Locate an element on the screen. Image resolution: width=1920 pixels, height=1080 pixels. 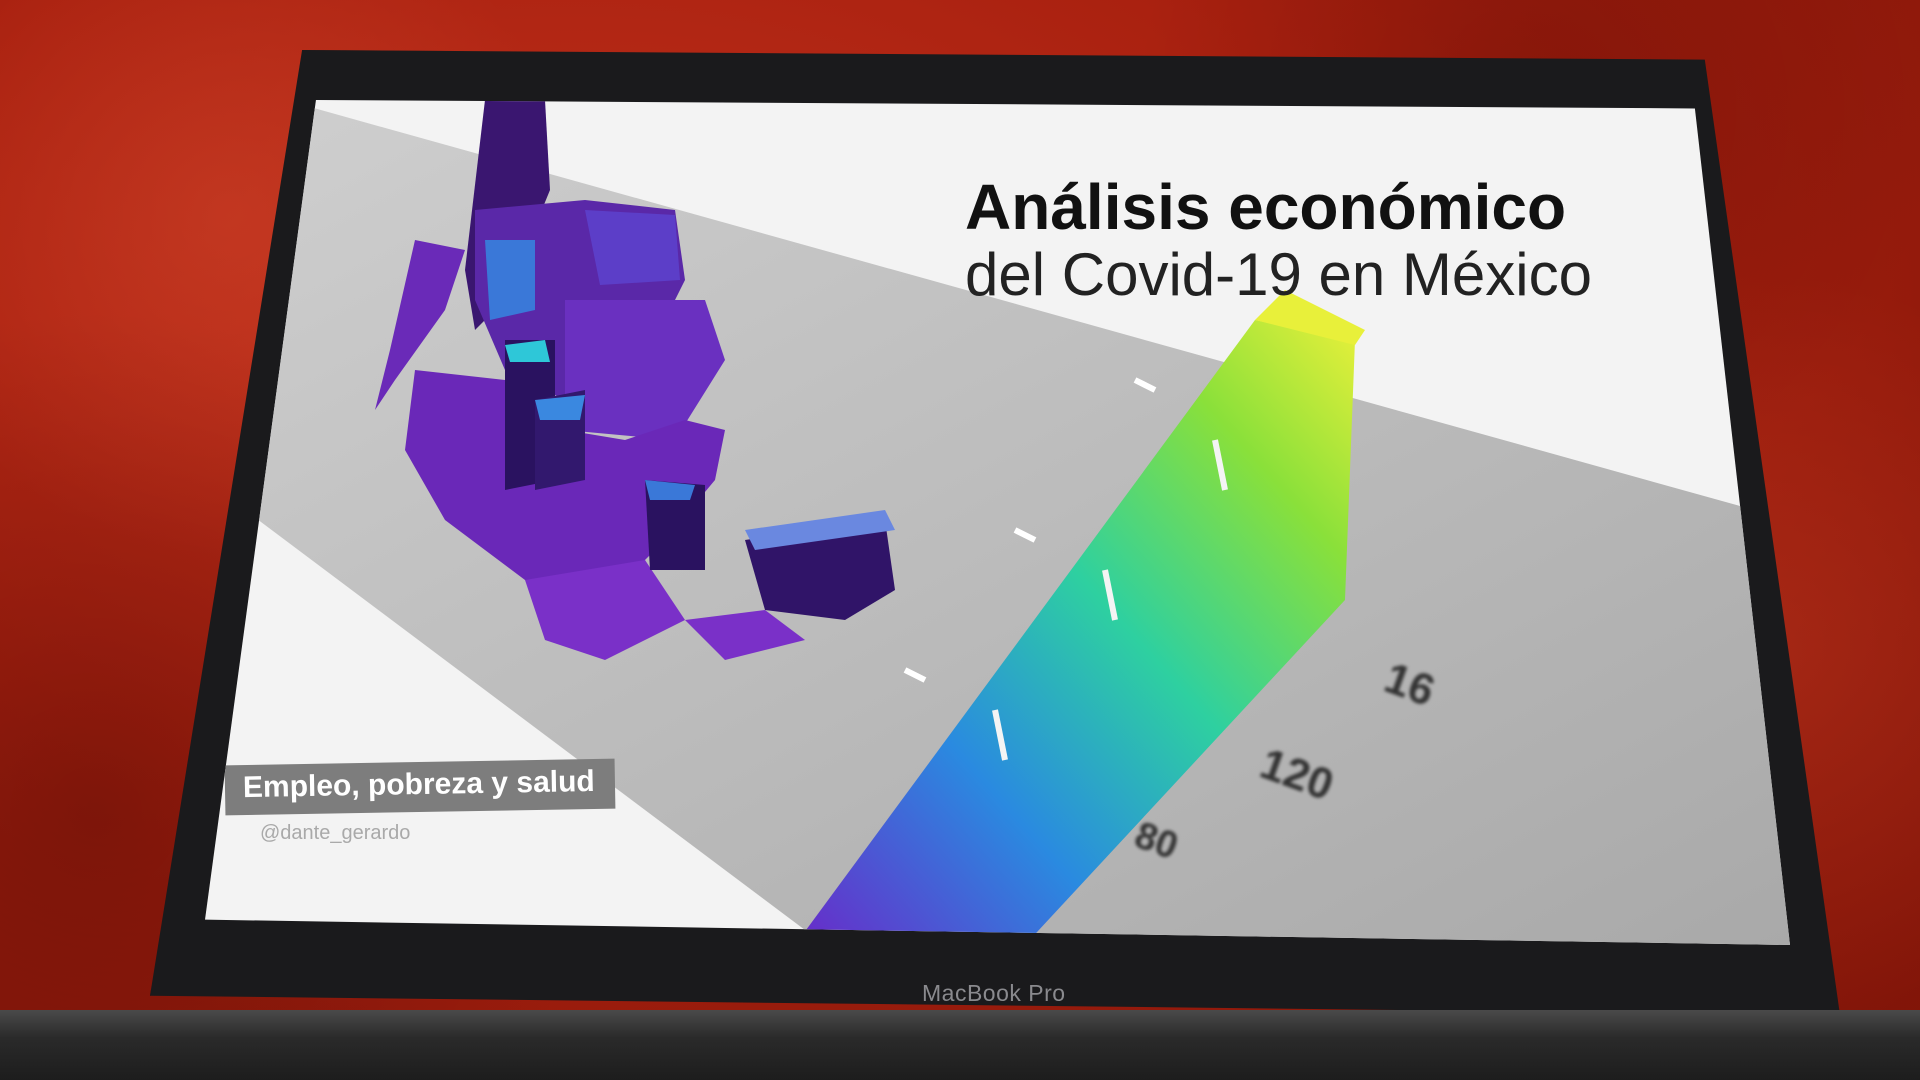
slide-title: Análisis económico is located at coordinates (1266, 207).